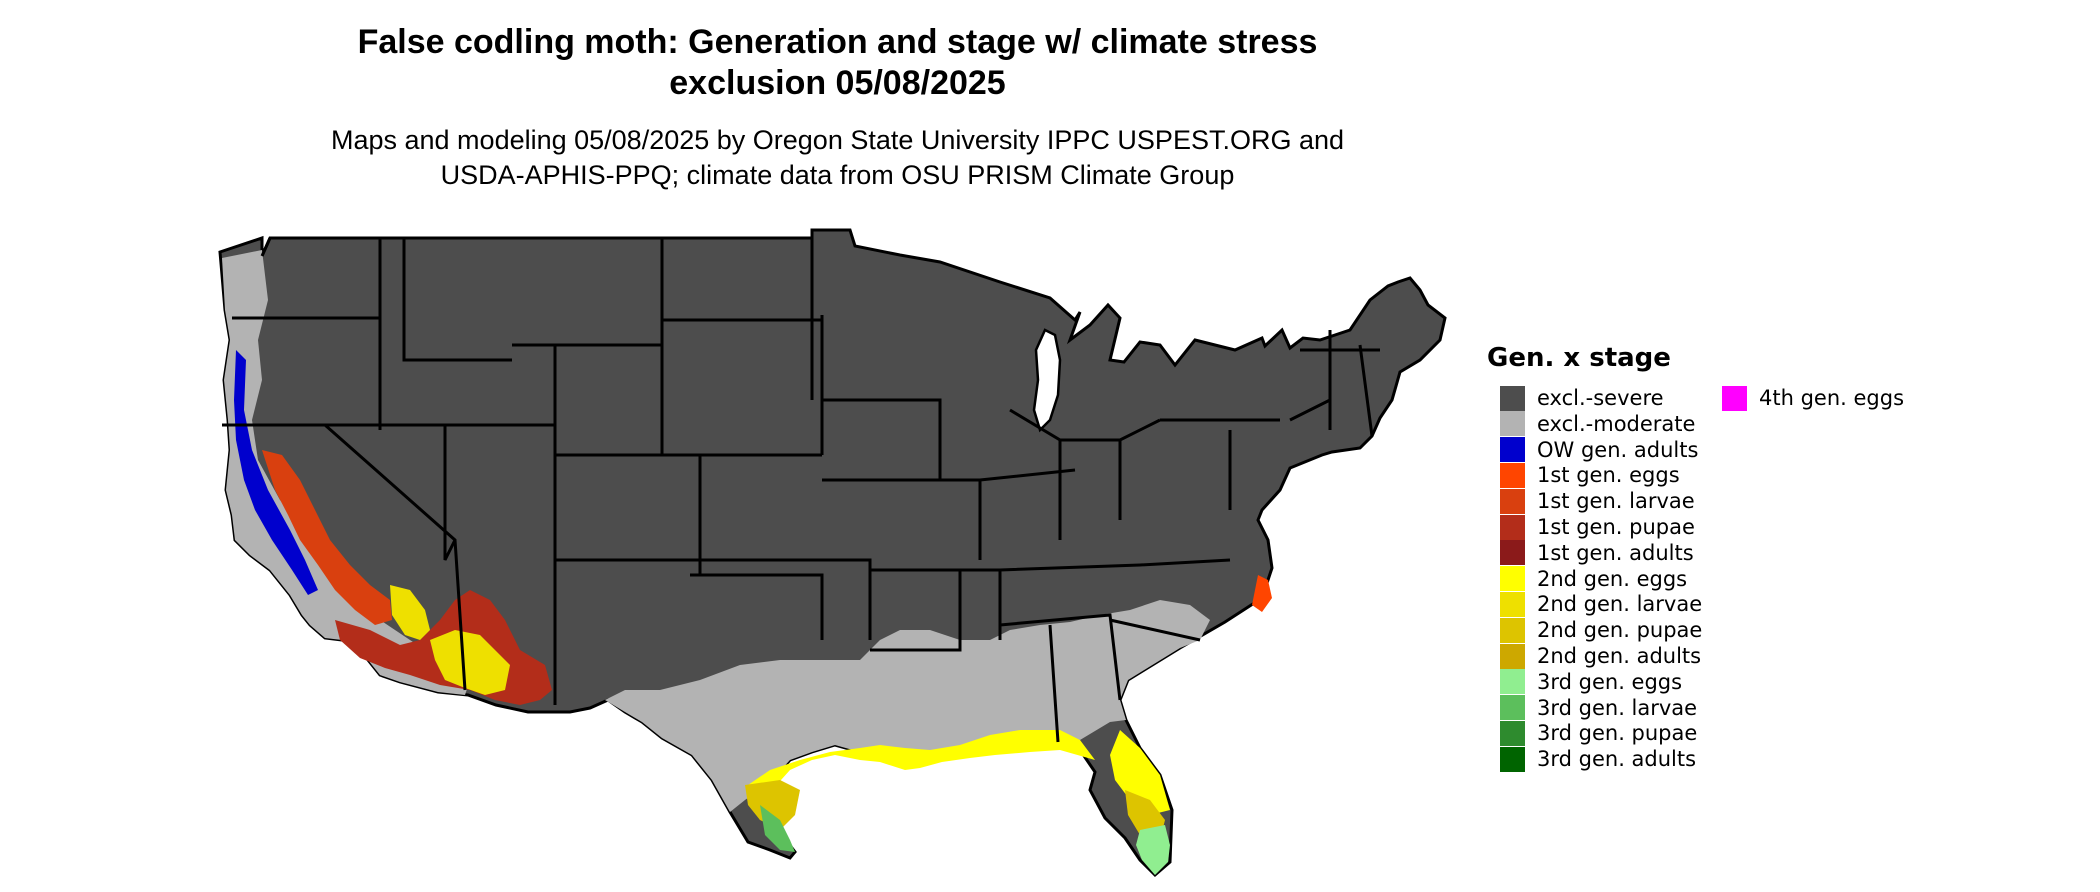 The width and height of the screenshot is (2100, 892). Describe the element at coordinates (777, 828) in the screenshot. I see `texas-3rd-gen` at that location.